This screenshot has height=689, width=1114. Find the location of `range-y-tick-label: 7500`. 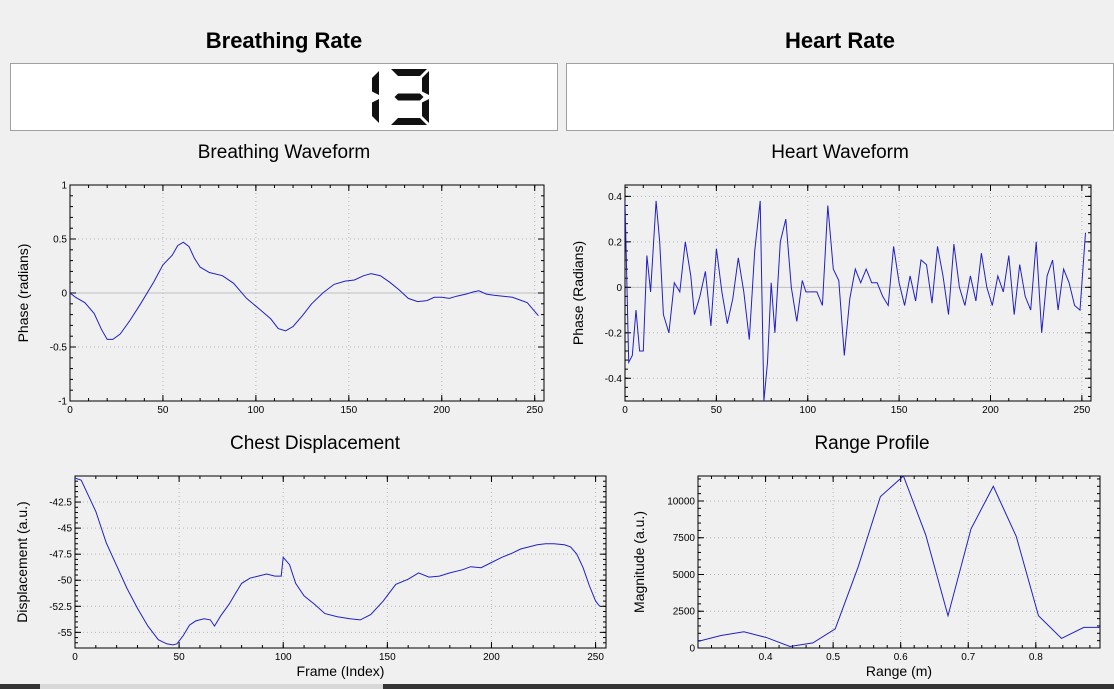

range-y-tick-label: 7500 is located at coordinates (684, 538).